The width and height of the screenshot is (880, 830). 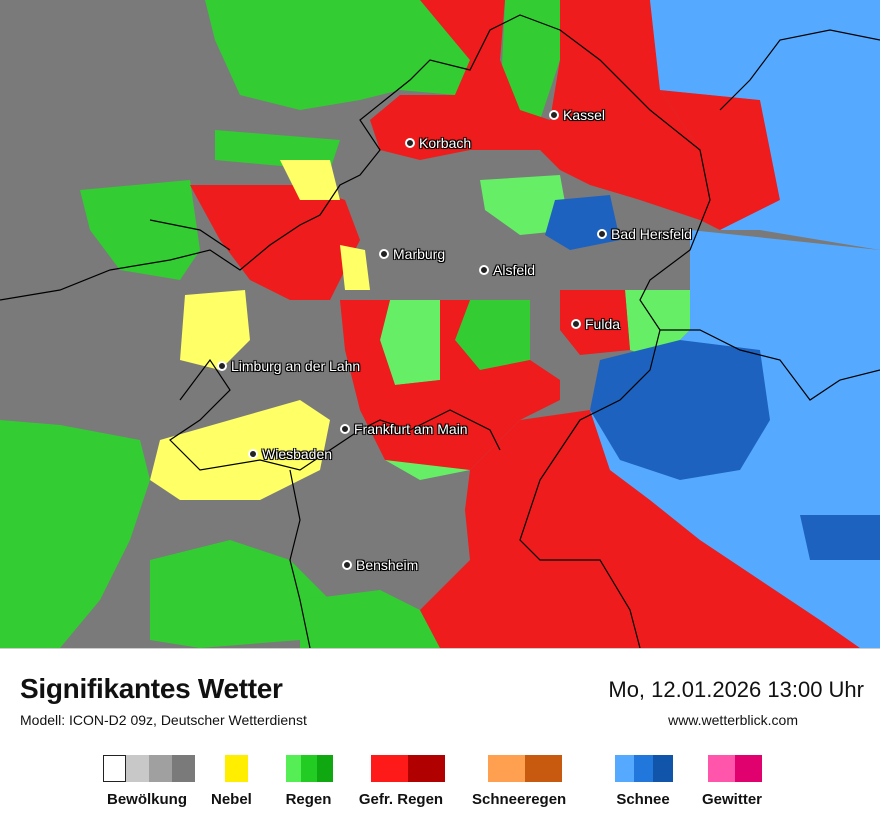 I want to click on city-marker: Marburg, so click(x=412, y=254).